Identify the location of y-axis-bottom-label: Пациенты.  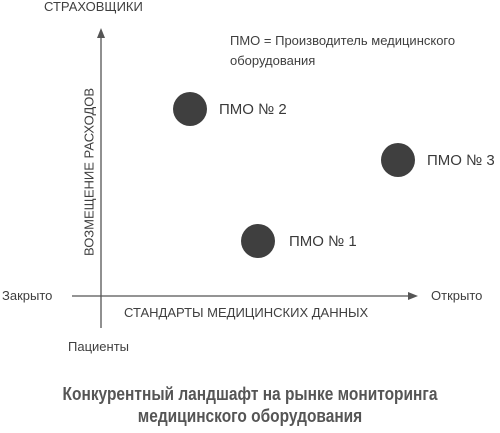
(98, 346).